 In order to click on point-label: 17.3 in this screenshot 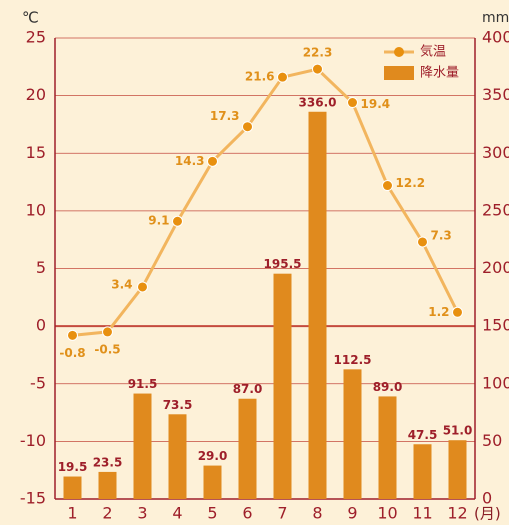, I will do `click(225, 116)`.